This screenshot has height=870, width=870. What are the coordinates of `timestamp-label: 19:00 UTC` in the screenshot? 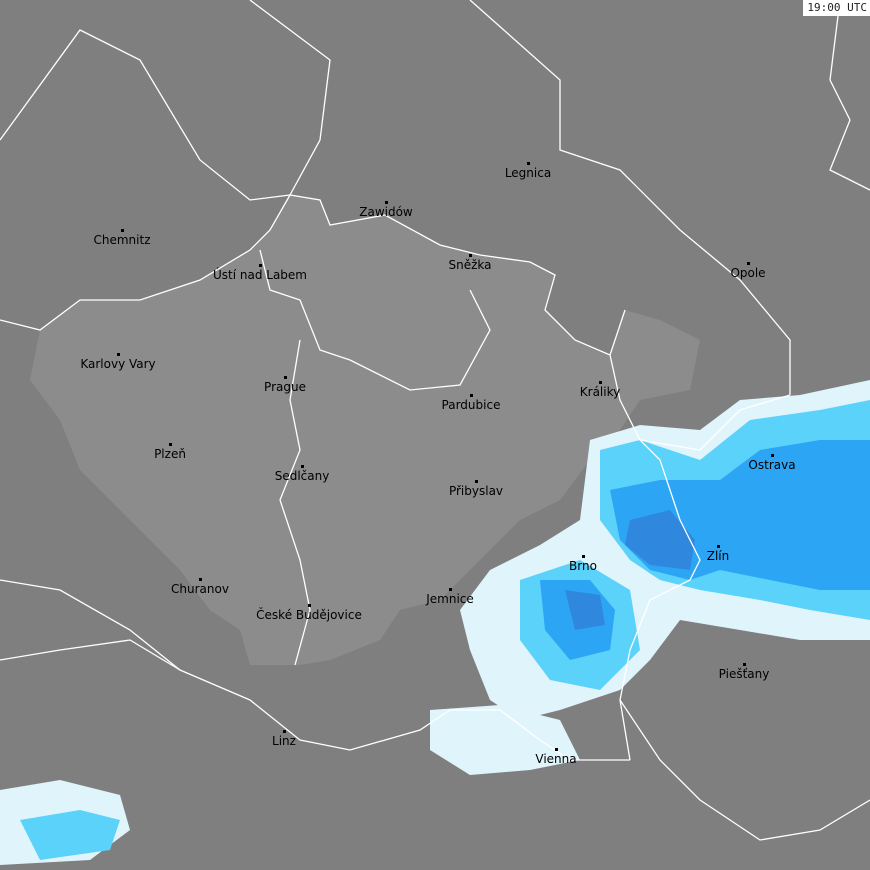 It's located at (836, 8).